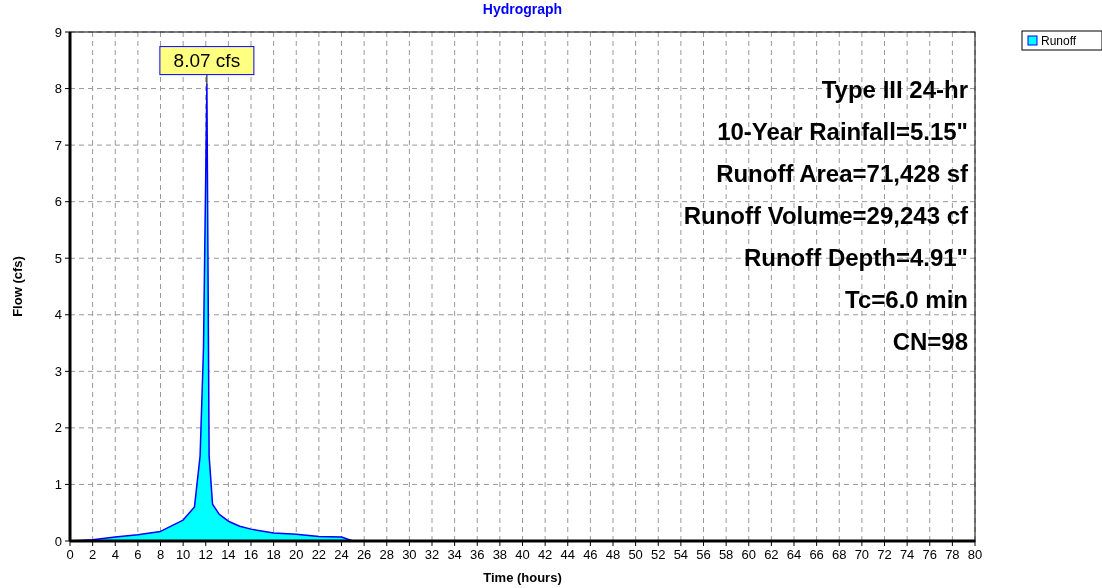 Image resolution: width=1102 pixels, height=588 pixels. What do you see at coordinates (771, 554) in the screenshot?
I see `x-tick-label: 62` at bounding box center [771, 554].